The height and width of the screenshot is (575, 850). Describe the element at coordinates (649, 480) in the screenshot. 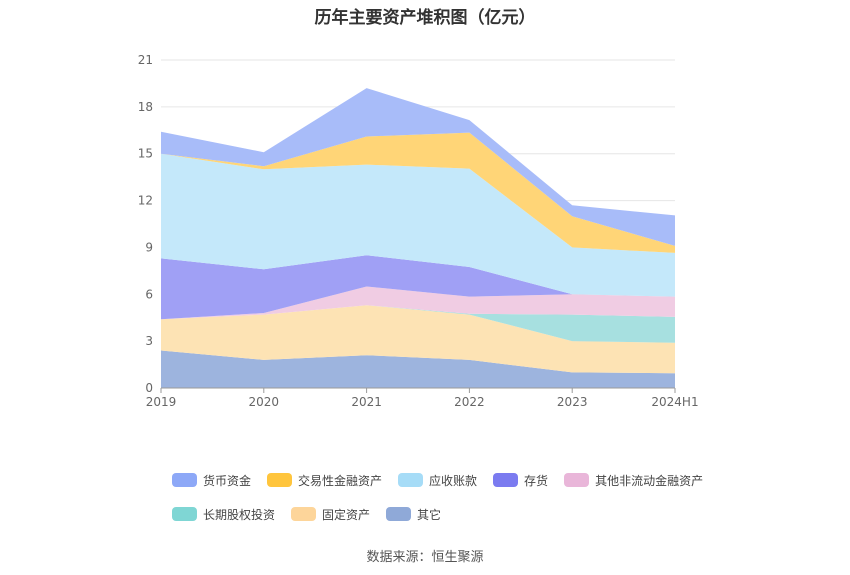

I see `legend-label: 其他非流动金融资产` at that location.